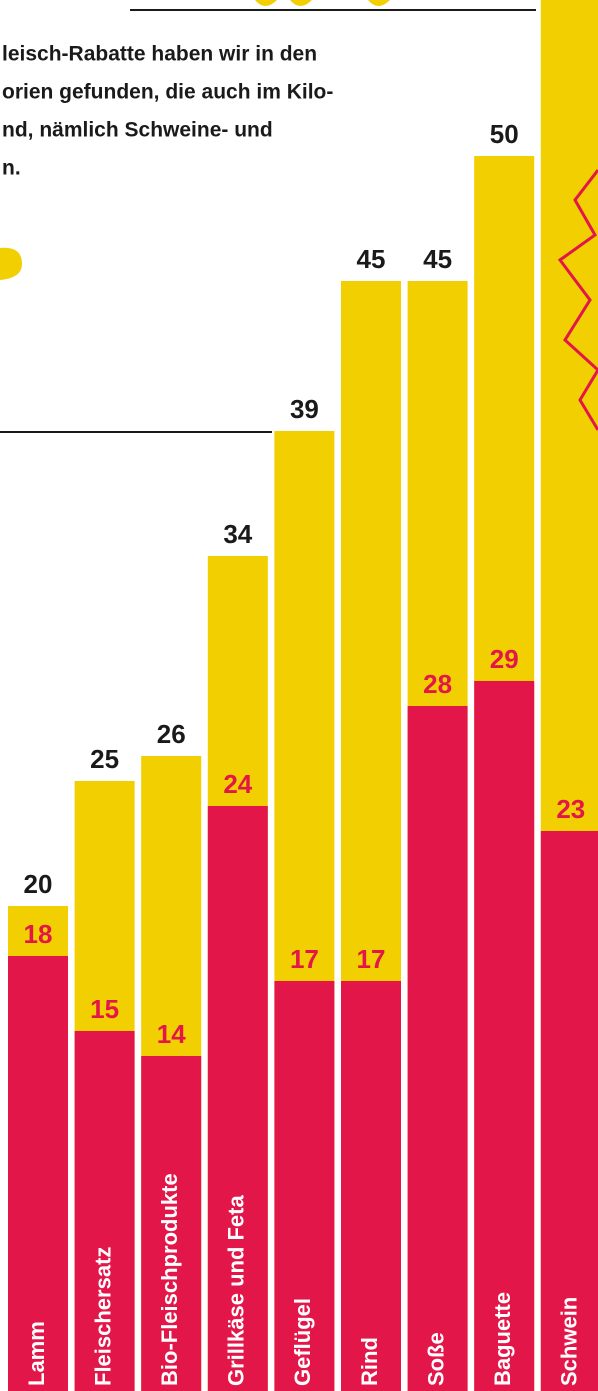 The image size is (598, 1391). What do you see at coordinates (504, 134) in the screenshot?
I see `total-label: 50` at bounding box center [504, 134].